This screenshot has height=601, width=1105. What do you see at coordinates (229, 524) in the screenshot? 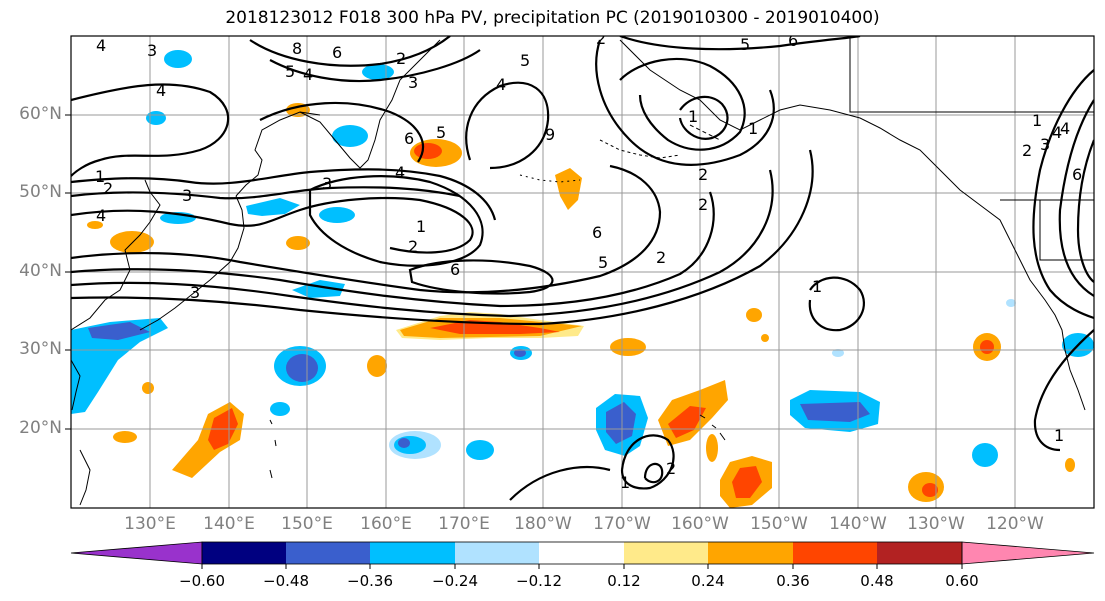
I see `lon-label: 140°E` at bounding box center [229, 524].